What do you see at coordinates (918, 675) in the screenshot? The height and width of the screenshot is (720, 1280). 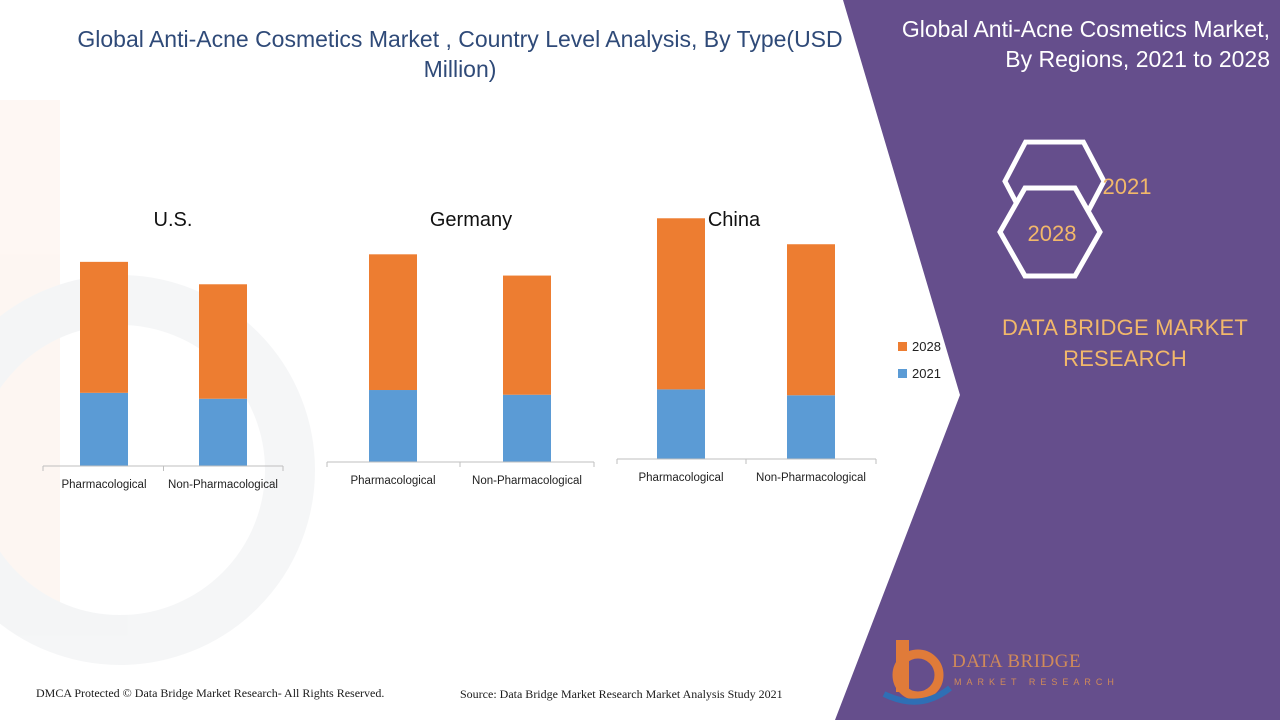 I see `logo-bowl` at bounding box center [918, 675].